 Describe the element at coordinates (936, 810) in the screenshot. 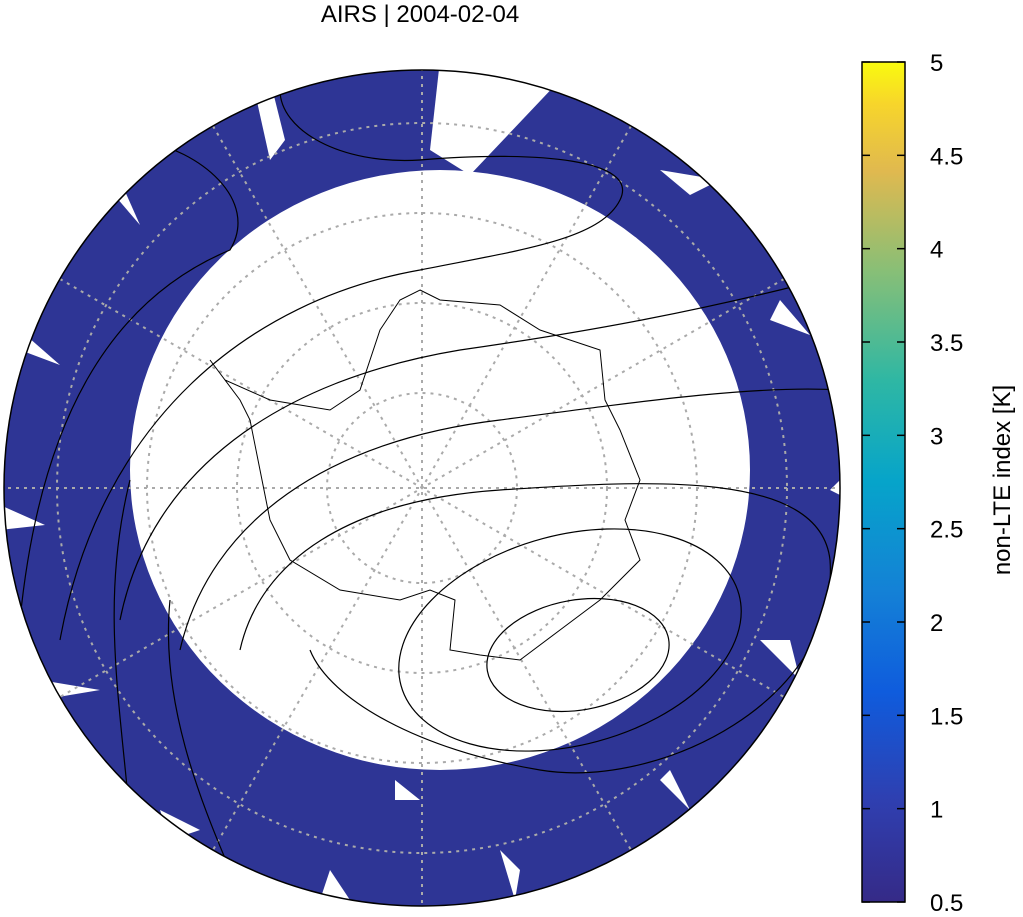

I see `colorbar-tick-label: 1` at that location.